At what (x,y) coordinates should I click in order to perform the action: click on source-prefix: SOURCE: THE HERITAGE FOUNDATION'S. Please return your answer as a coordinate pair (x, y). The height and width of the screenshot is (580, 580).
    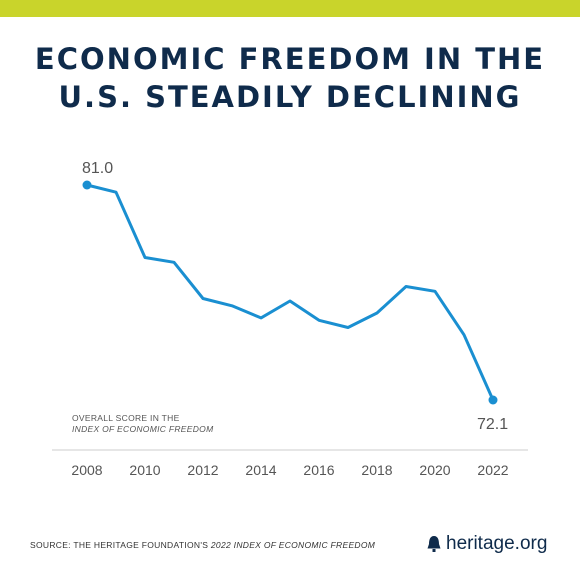
    Looking at the image, I should click on (120, 545).